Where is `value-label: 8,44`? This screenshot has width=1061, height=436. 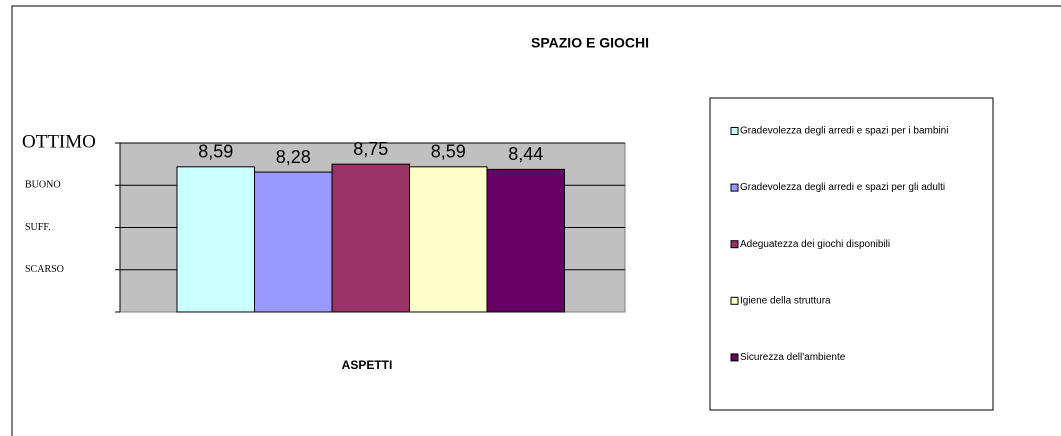
value-label: 8,44 is located at coordinates (525, 154).